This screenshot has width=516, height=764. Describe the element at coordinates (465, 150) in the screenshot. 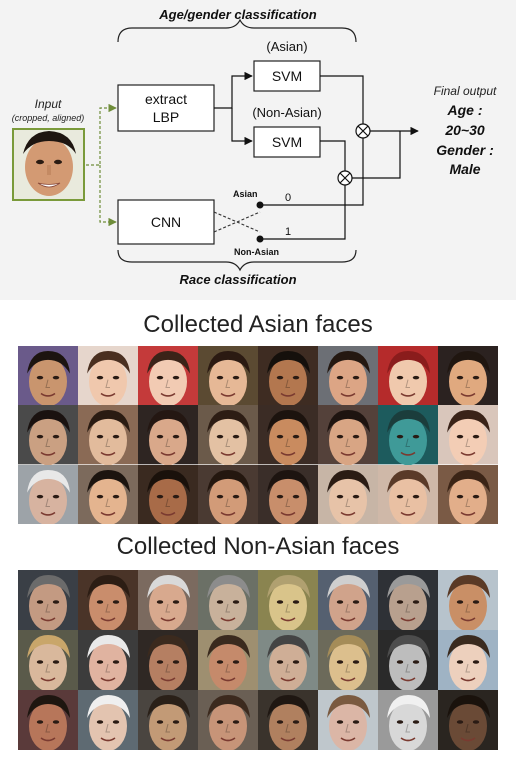

I see `result-line-gender-label: Gender :` at that location.